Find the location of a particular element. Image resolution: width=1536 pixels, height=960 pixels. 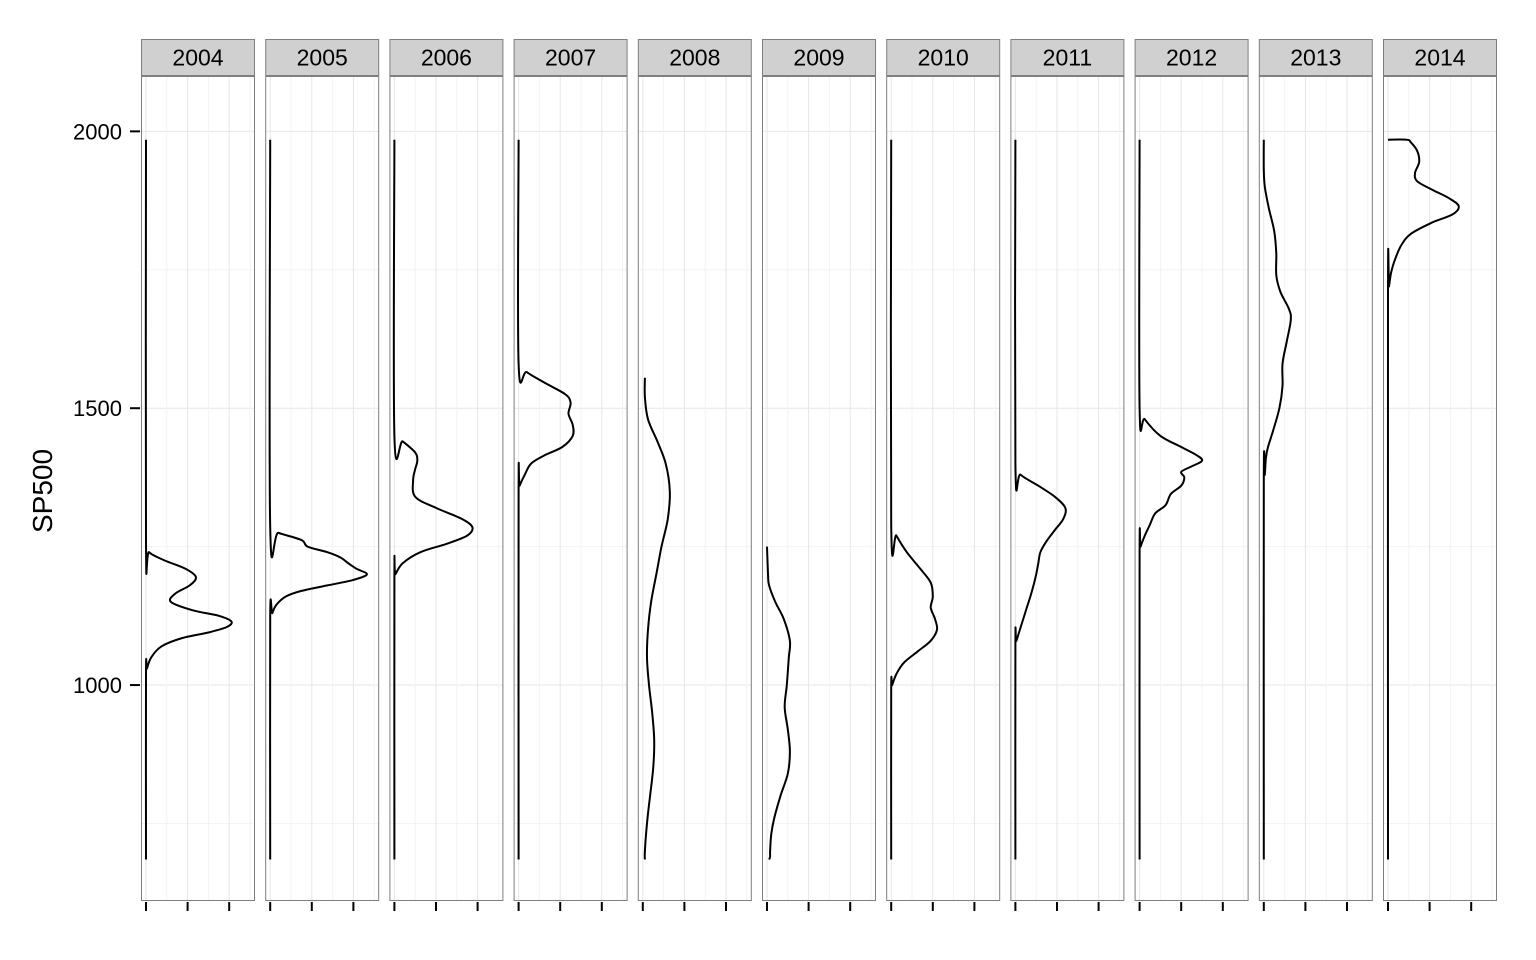

density-line-2007 is located at coordinates (545, 499).